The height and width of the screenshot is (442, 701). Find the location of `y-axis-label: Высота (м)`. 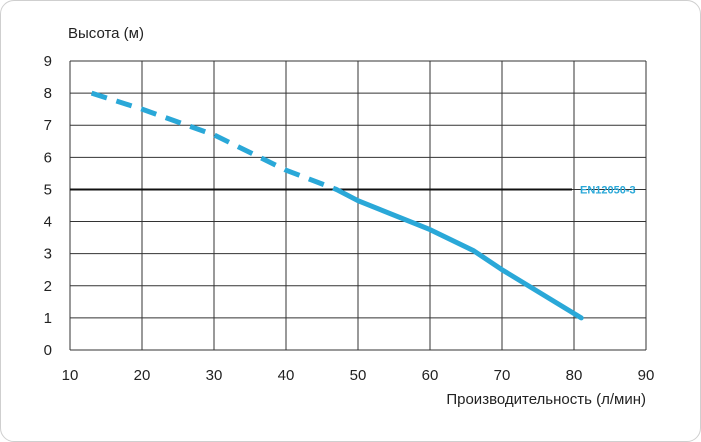

y-axis-label: Высота (м) is located at coordinates (106, 33).